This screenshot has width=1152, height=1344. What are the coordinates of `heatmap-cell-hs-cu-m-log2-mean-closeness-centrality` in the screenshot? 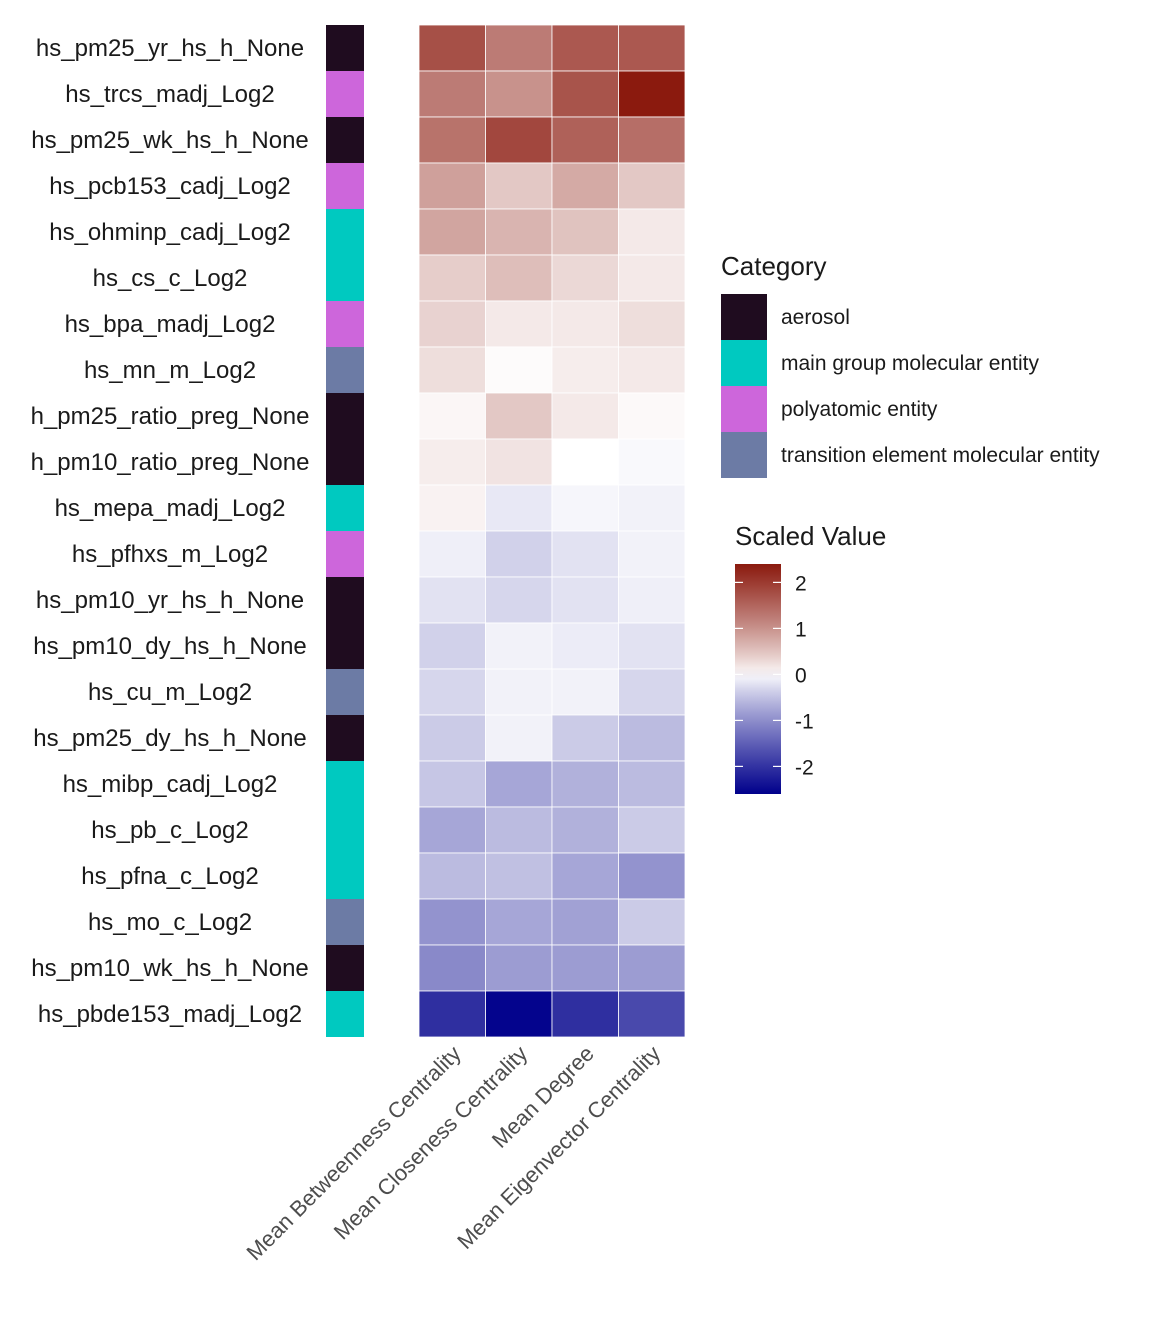 It's located at (519, 692).